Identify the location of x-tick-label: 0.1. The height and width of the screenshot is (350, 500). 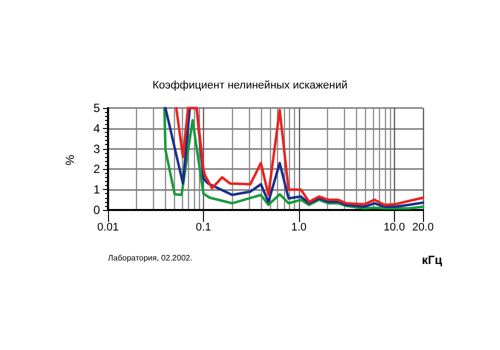
(204, 228).